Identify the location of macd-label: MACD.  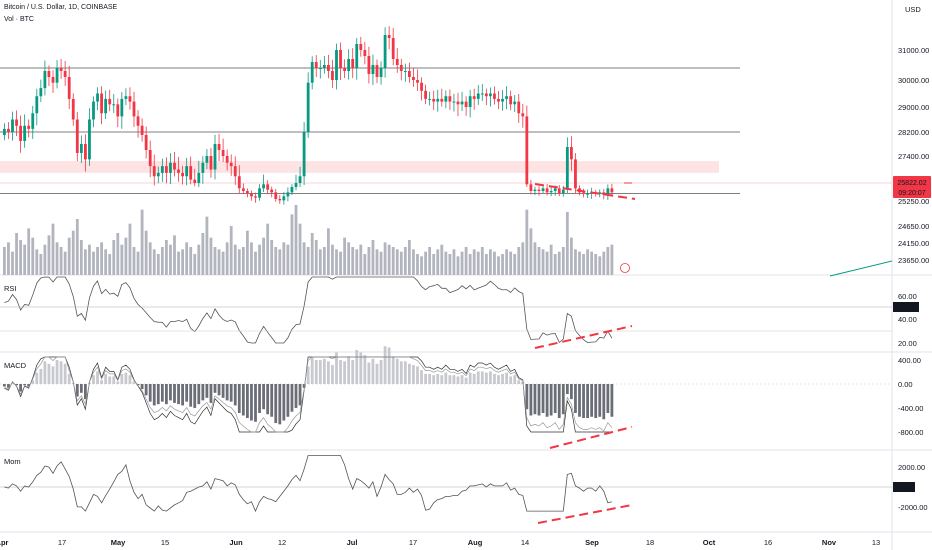
(15, 365).